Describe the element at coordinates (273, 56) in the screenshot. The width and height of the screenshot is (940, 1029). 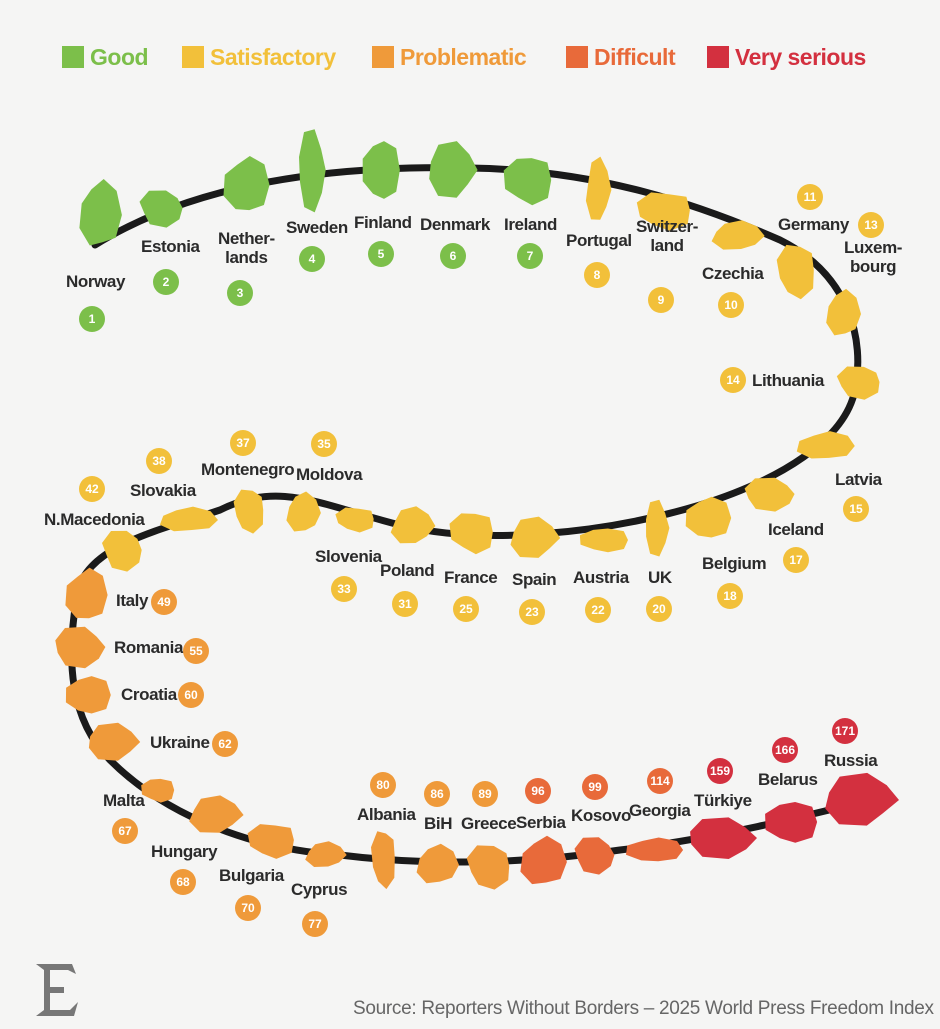
I see `legend-label: Satisfactory` at that location.